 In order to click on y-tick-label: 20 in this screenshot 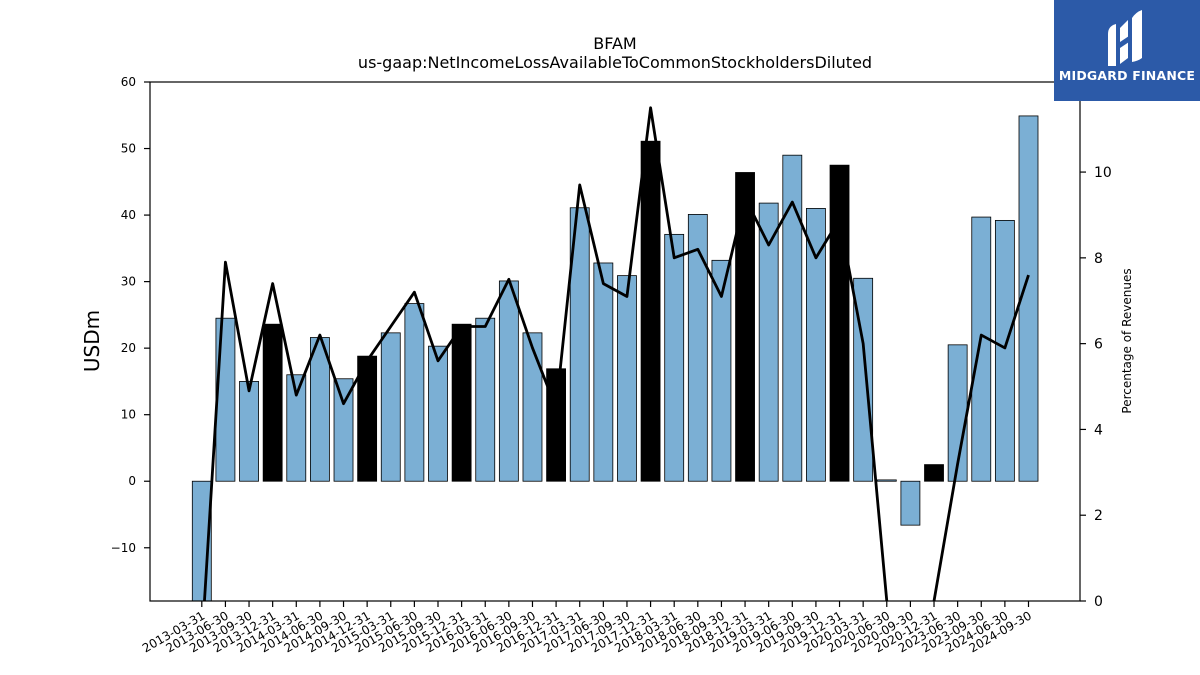, I will do `click(128, 348)`.